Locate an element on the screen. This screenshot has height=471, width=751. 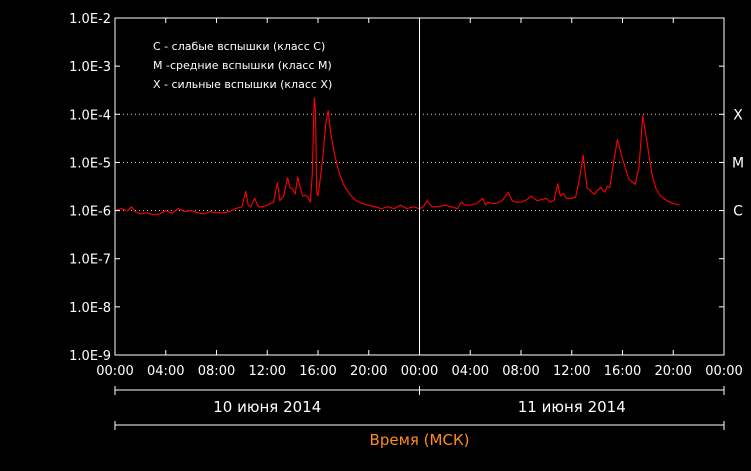
y-tick-label: 1.0E-4 is located at coordinates (90, 115).